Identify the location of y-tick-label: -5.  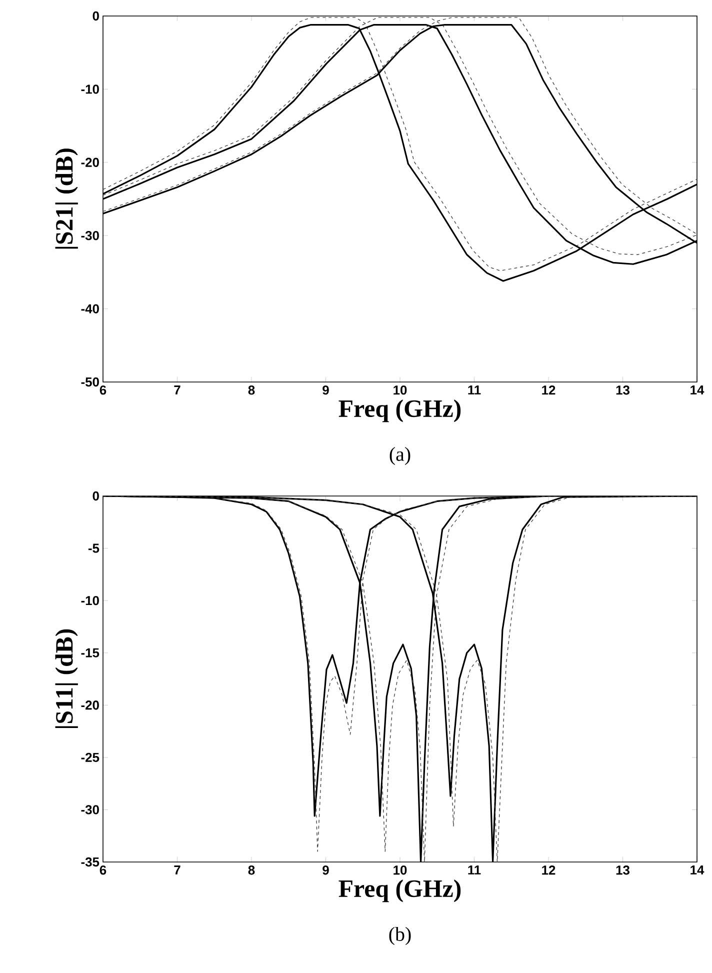
(94, 548).